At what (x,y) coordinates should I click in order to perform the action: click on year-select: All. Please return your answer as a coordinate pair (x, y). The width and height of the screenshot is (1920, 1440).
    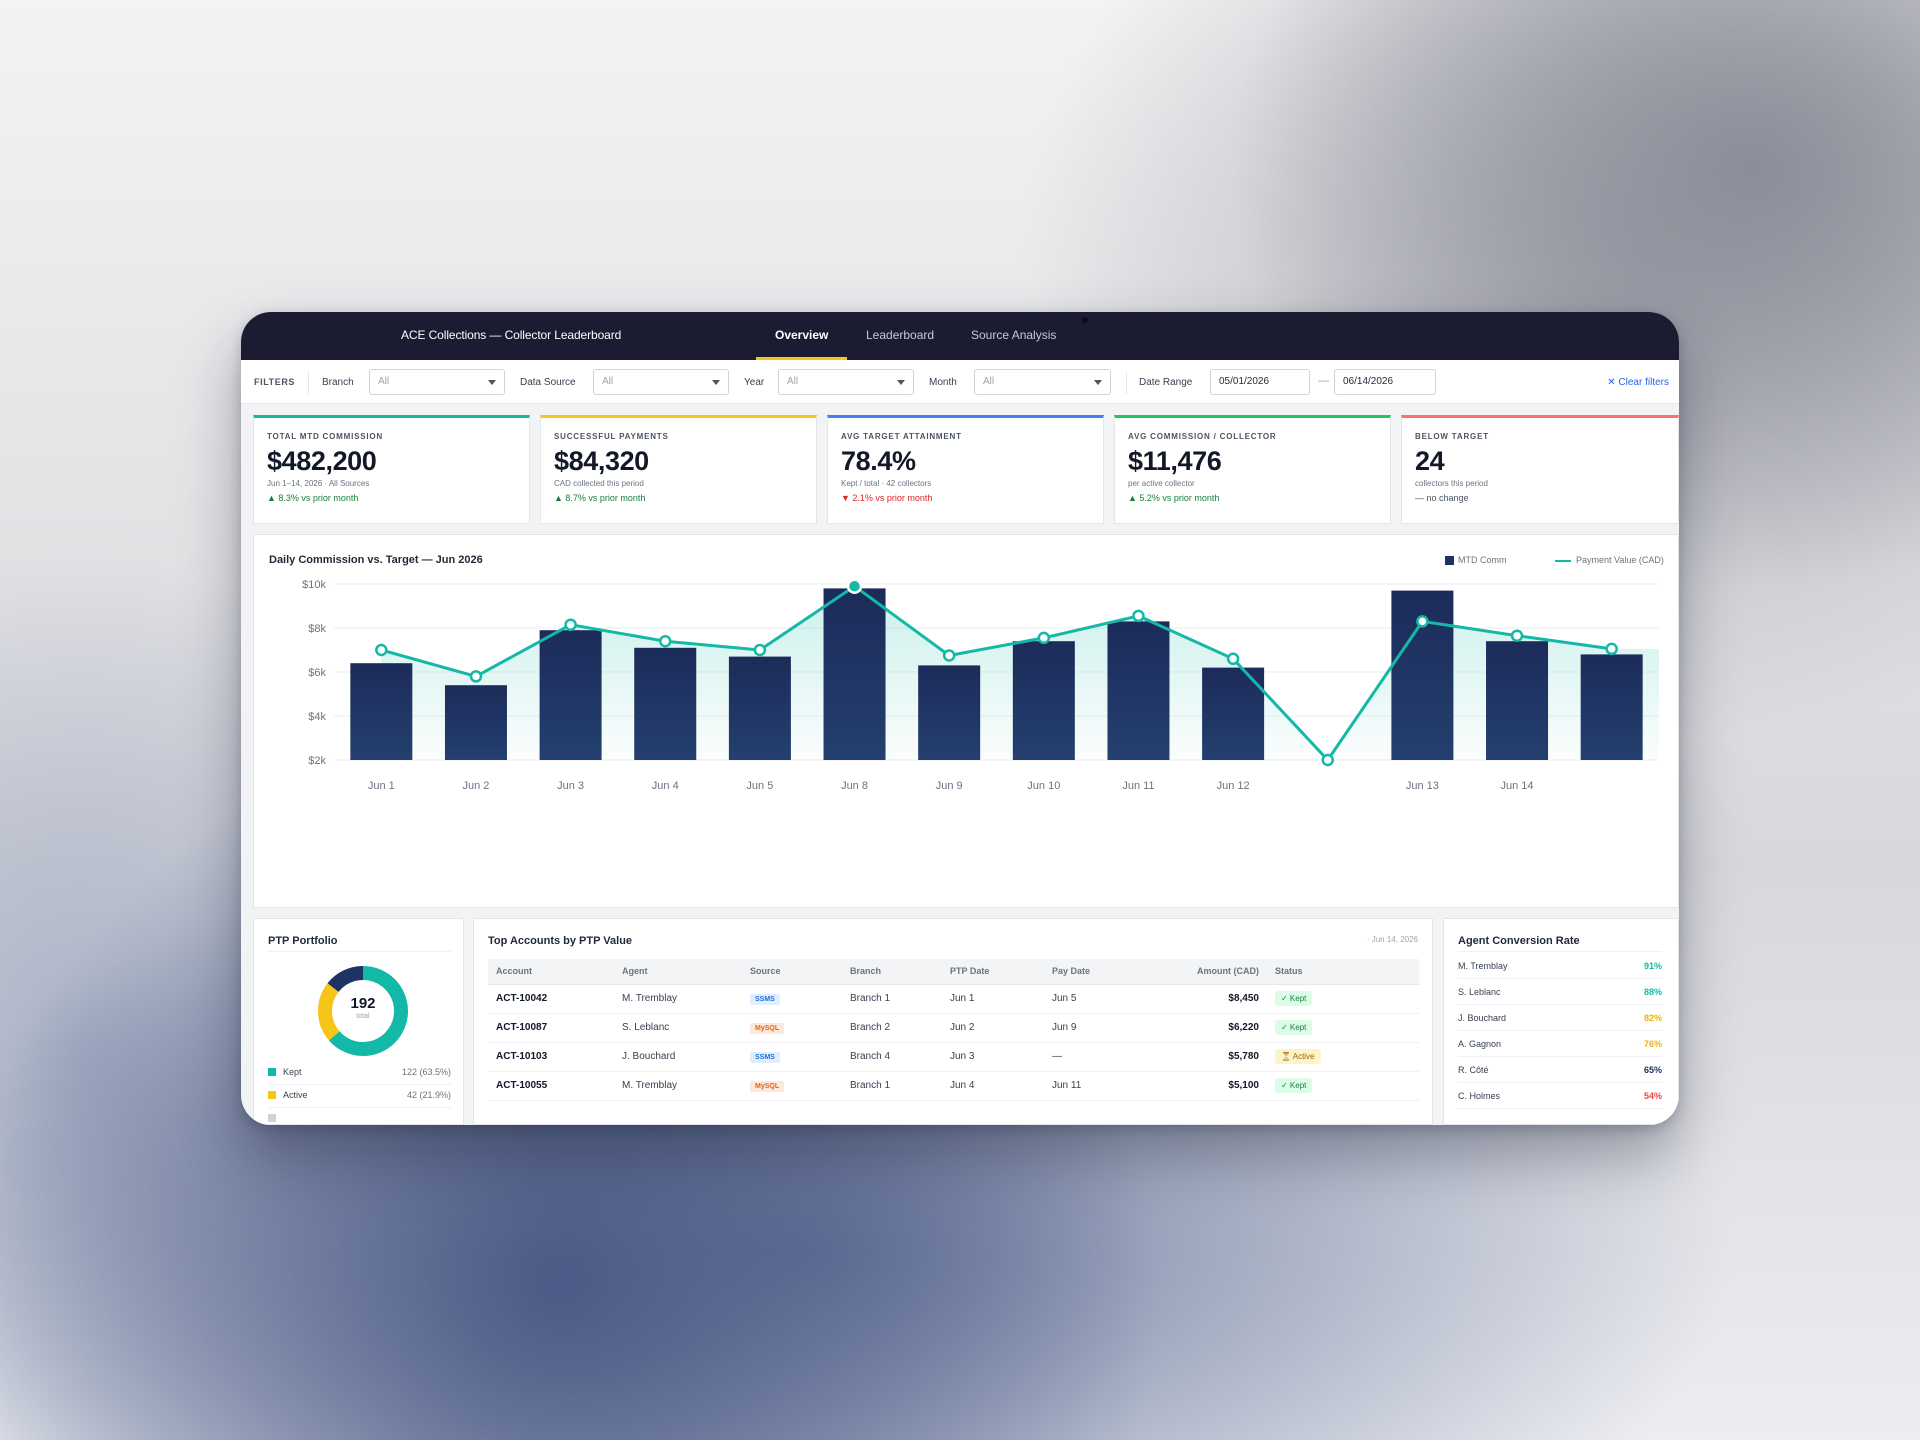
    Looking at the image, I should click on (846, 382).